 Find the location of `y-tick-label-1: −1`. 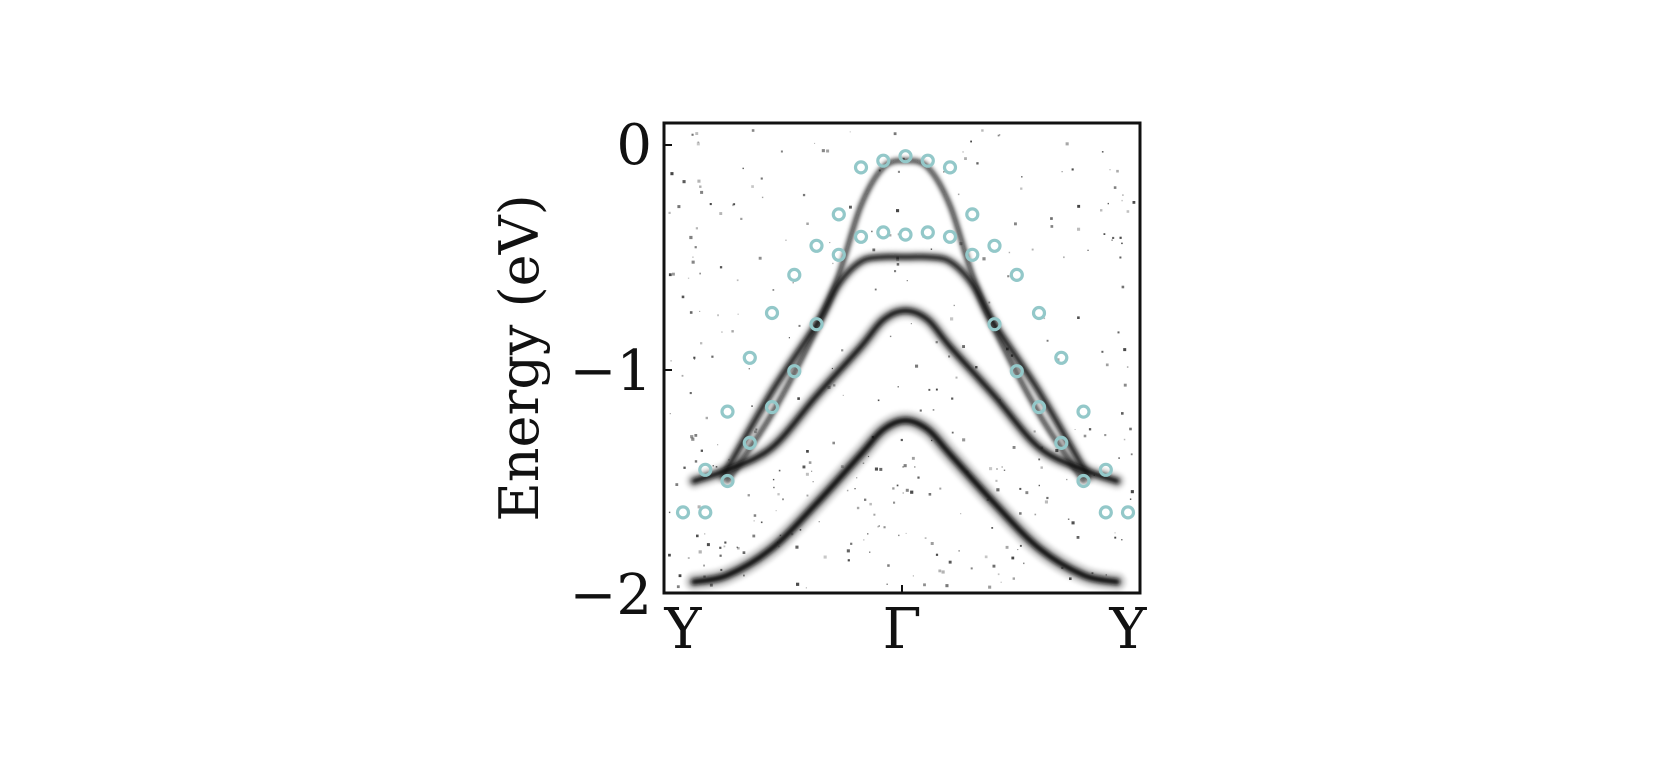

y-tick-label-1: −1 is located at coordinates (610, 371).